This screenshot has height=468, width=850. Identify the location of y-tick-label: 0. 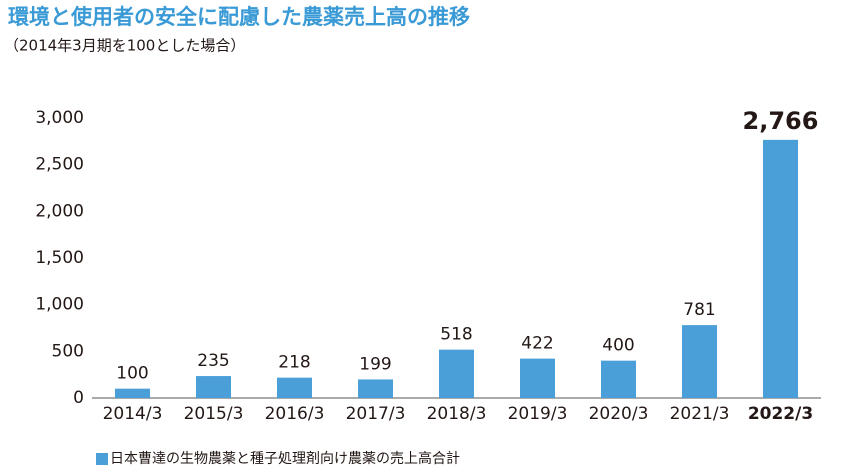
(78, 398).